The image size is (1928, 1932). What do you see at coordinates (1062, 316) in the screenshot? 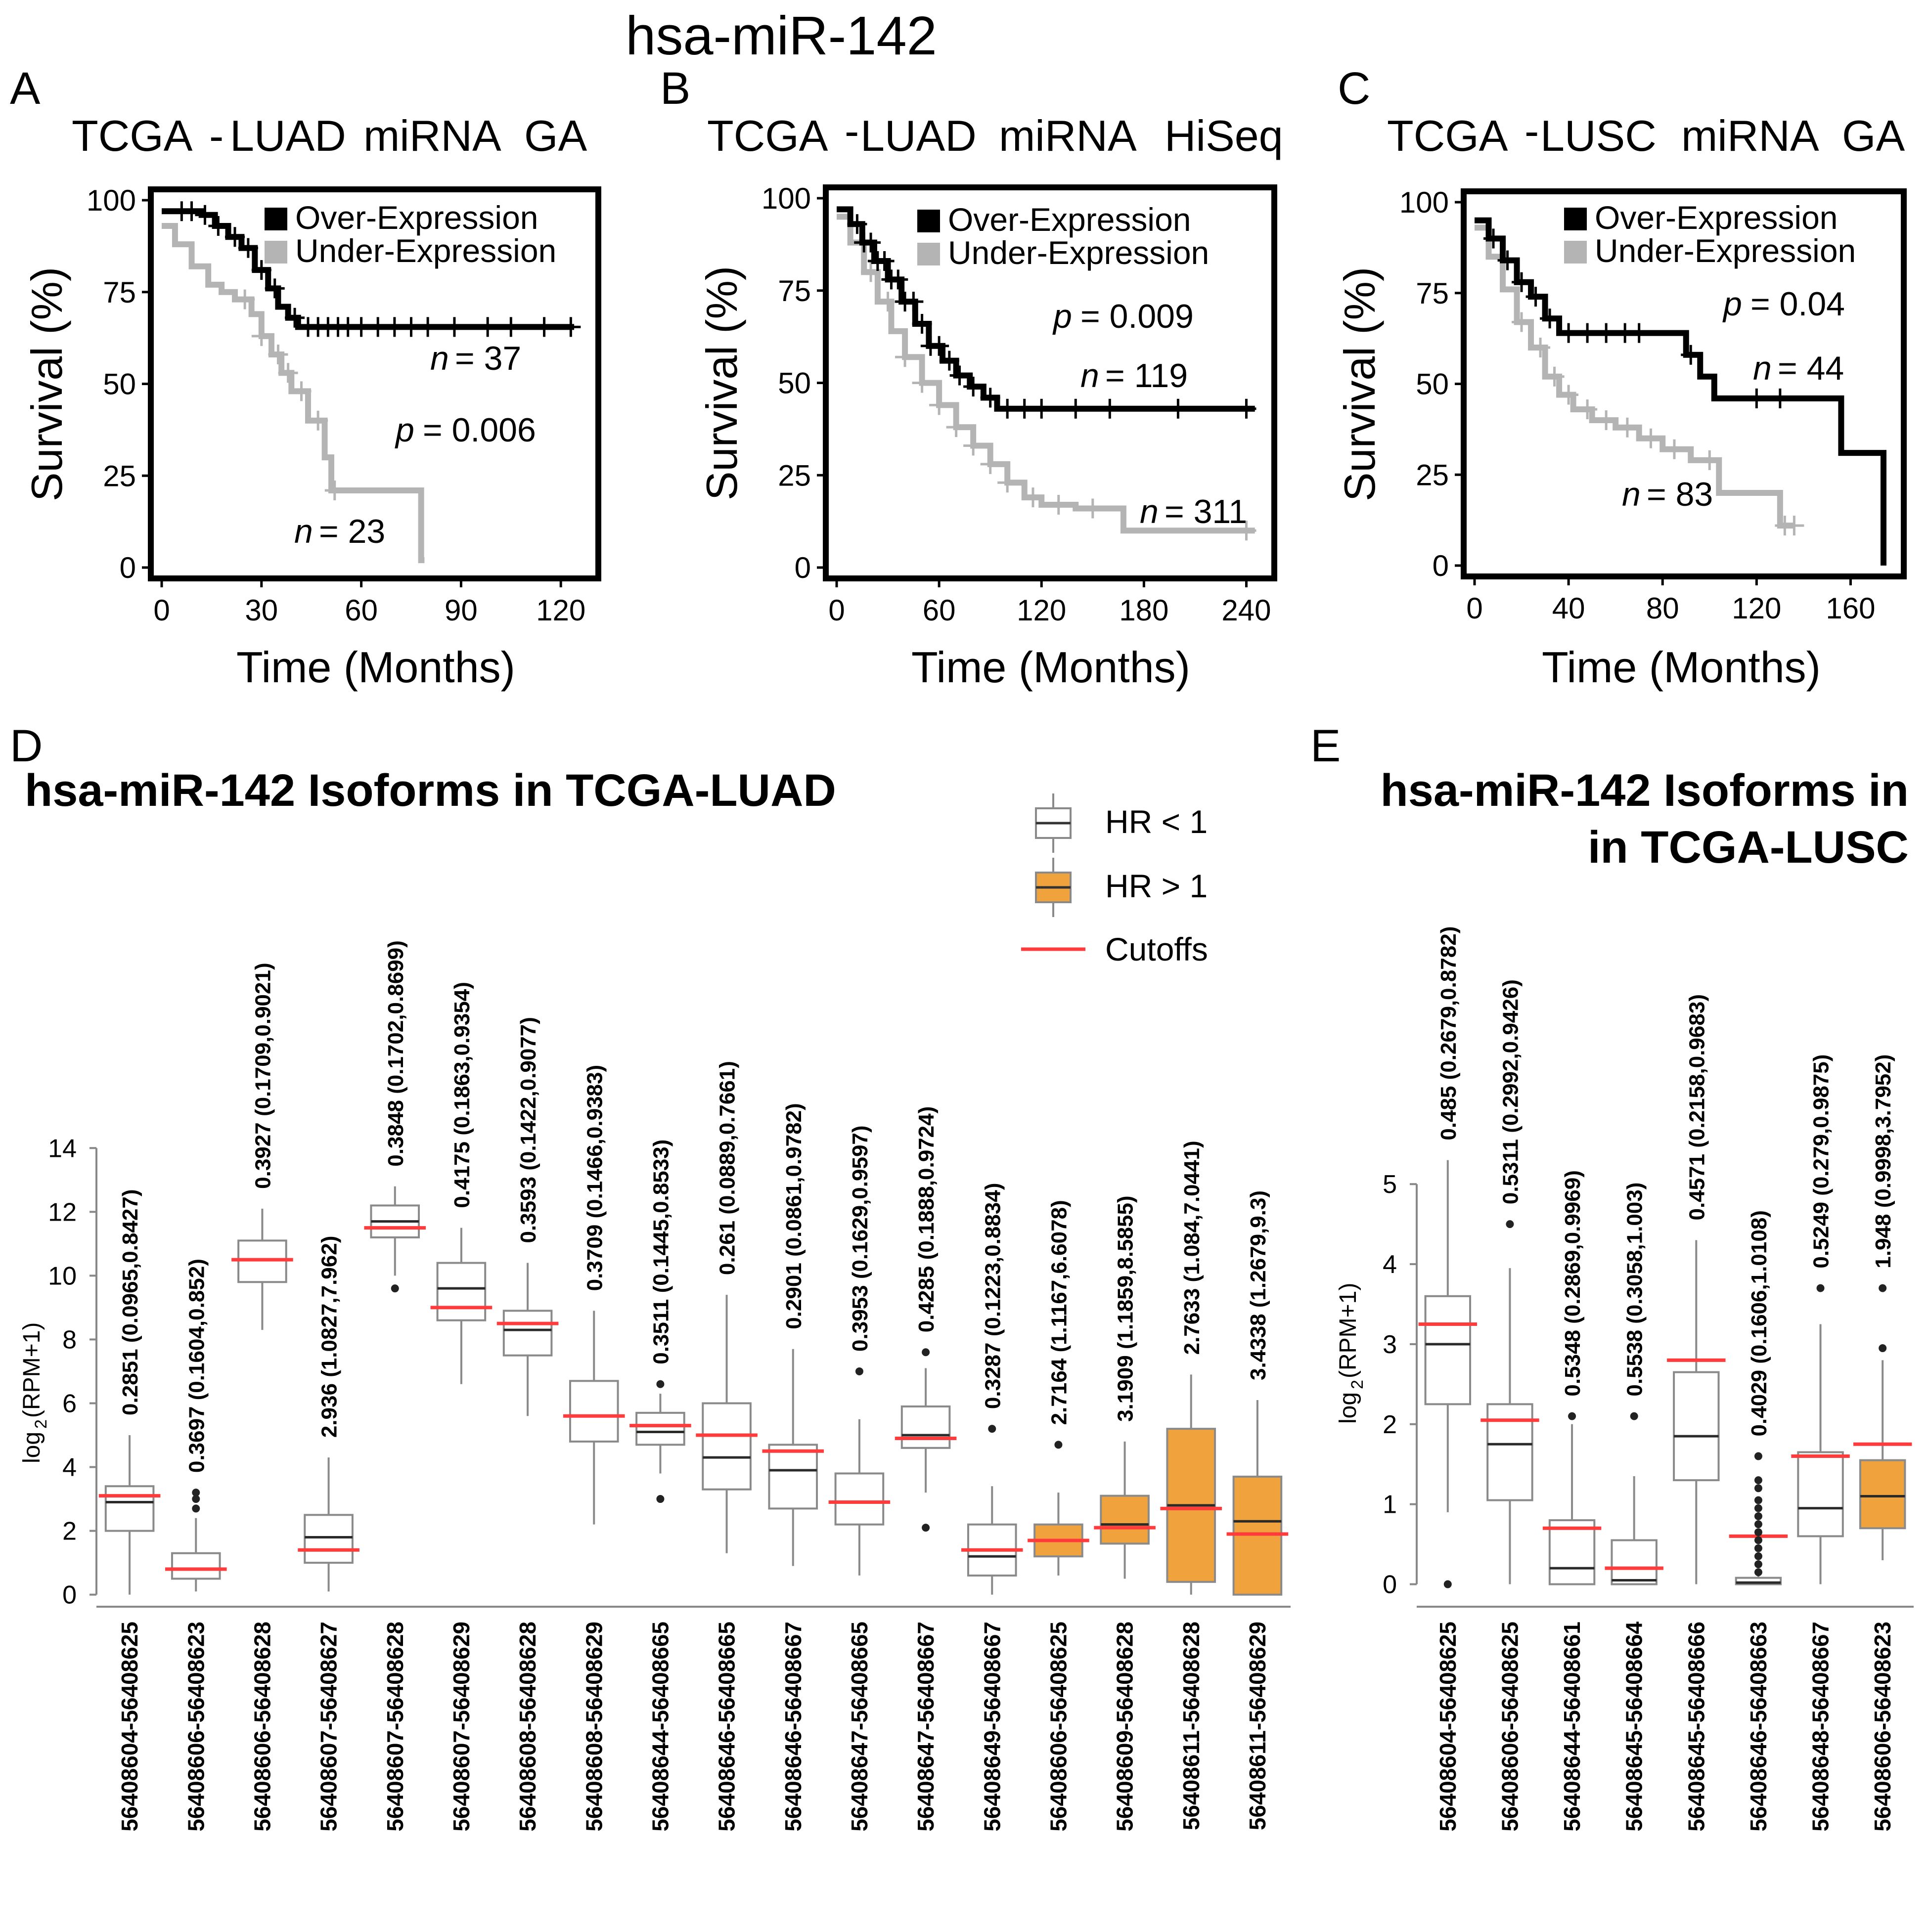
I see `p-value-b-prefix: p` at bounding box center [1062, 316].